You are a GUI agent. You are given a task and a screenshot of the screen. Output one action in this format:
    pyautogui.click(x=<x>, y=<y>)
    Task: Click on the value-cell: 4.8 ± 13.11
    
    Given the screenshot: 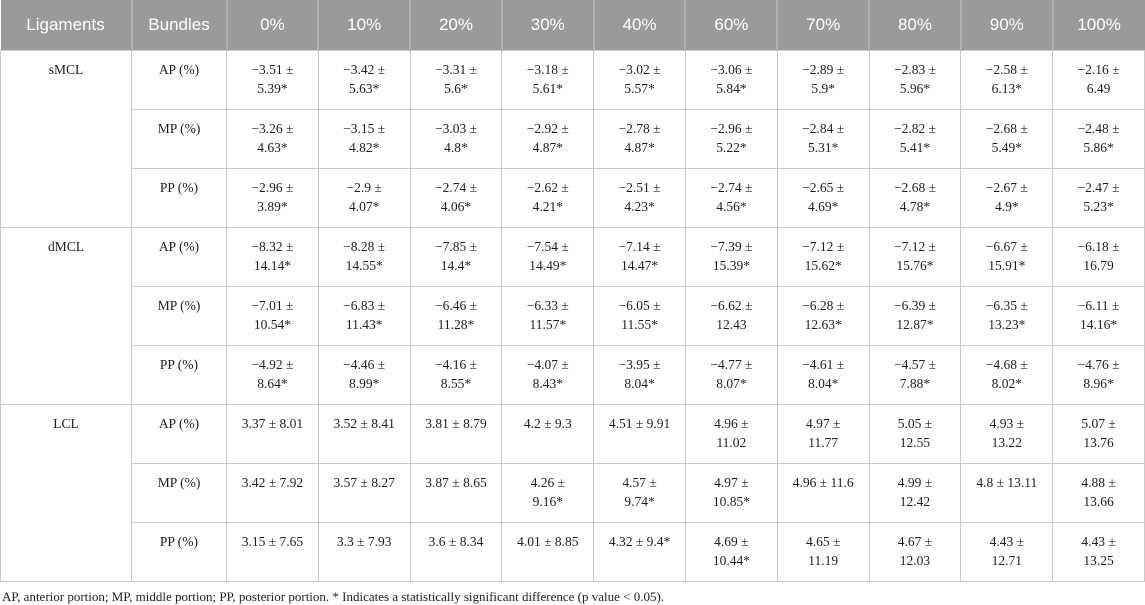 What is the action you would take?
    pyautogui.click(x=1007, y=493)
    